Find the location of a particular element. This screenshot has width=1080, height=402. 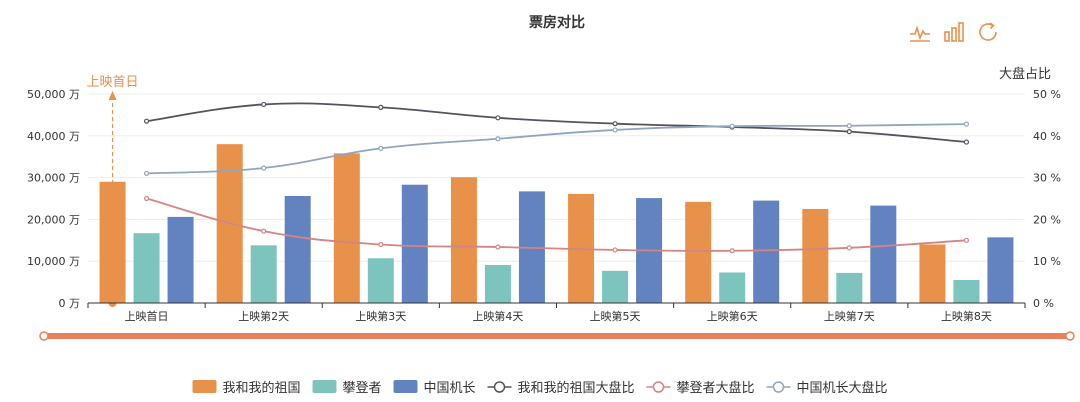

y-right-tick-label: 40 % is located at coordinates (1047, 136).